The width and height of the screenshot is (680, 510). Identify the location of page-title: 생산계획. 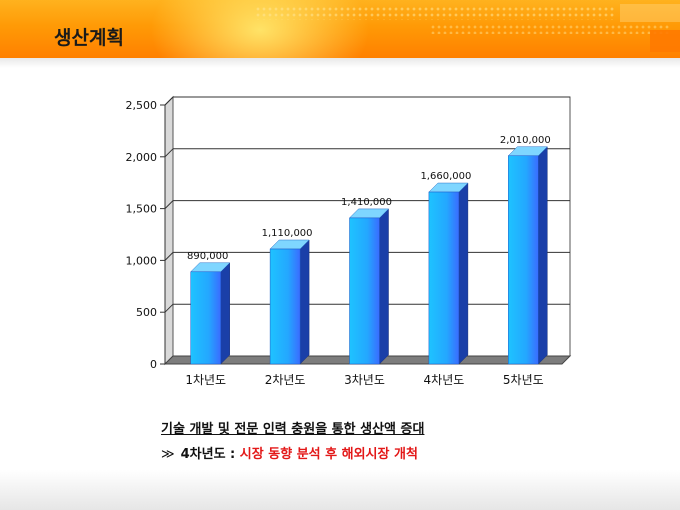
(89, 38).